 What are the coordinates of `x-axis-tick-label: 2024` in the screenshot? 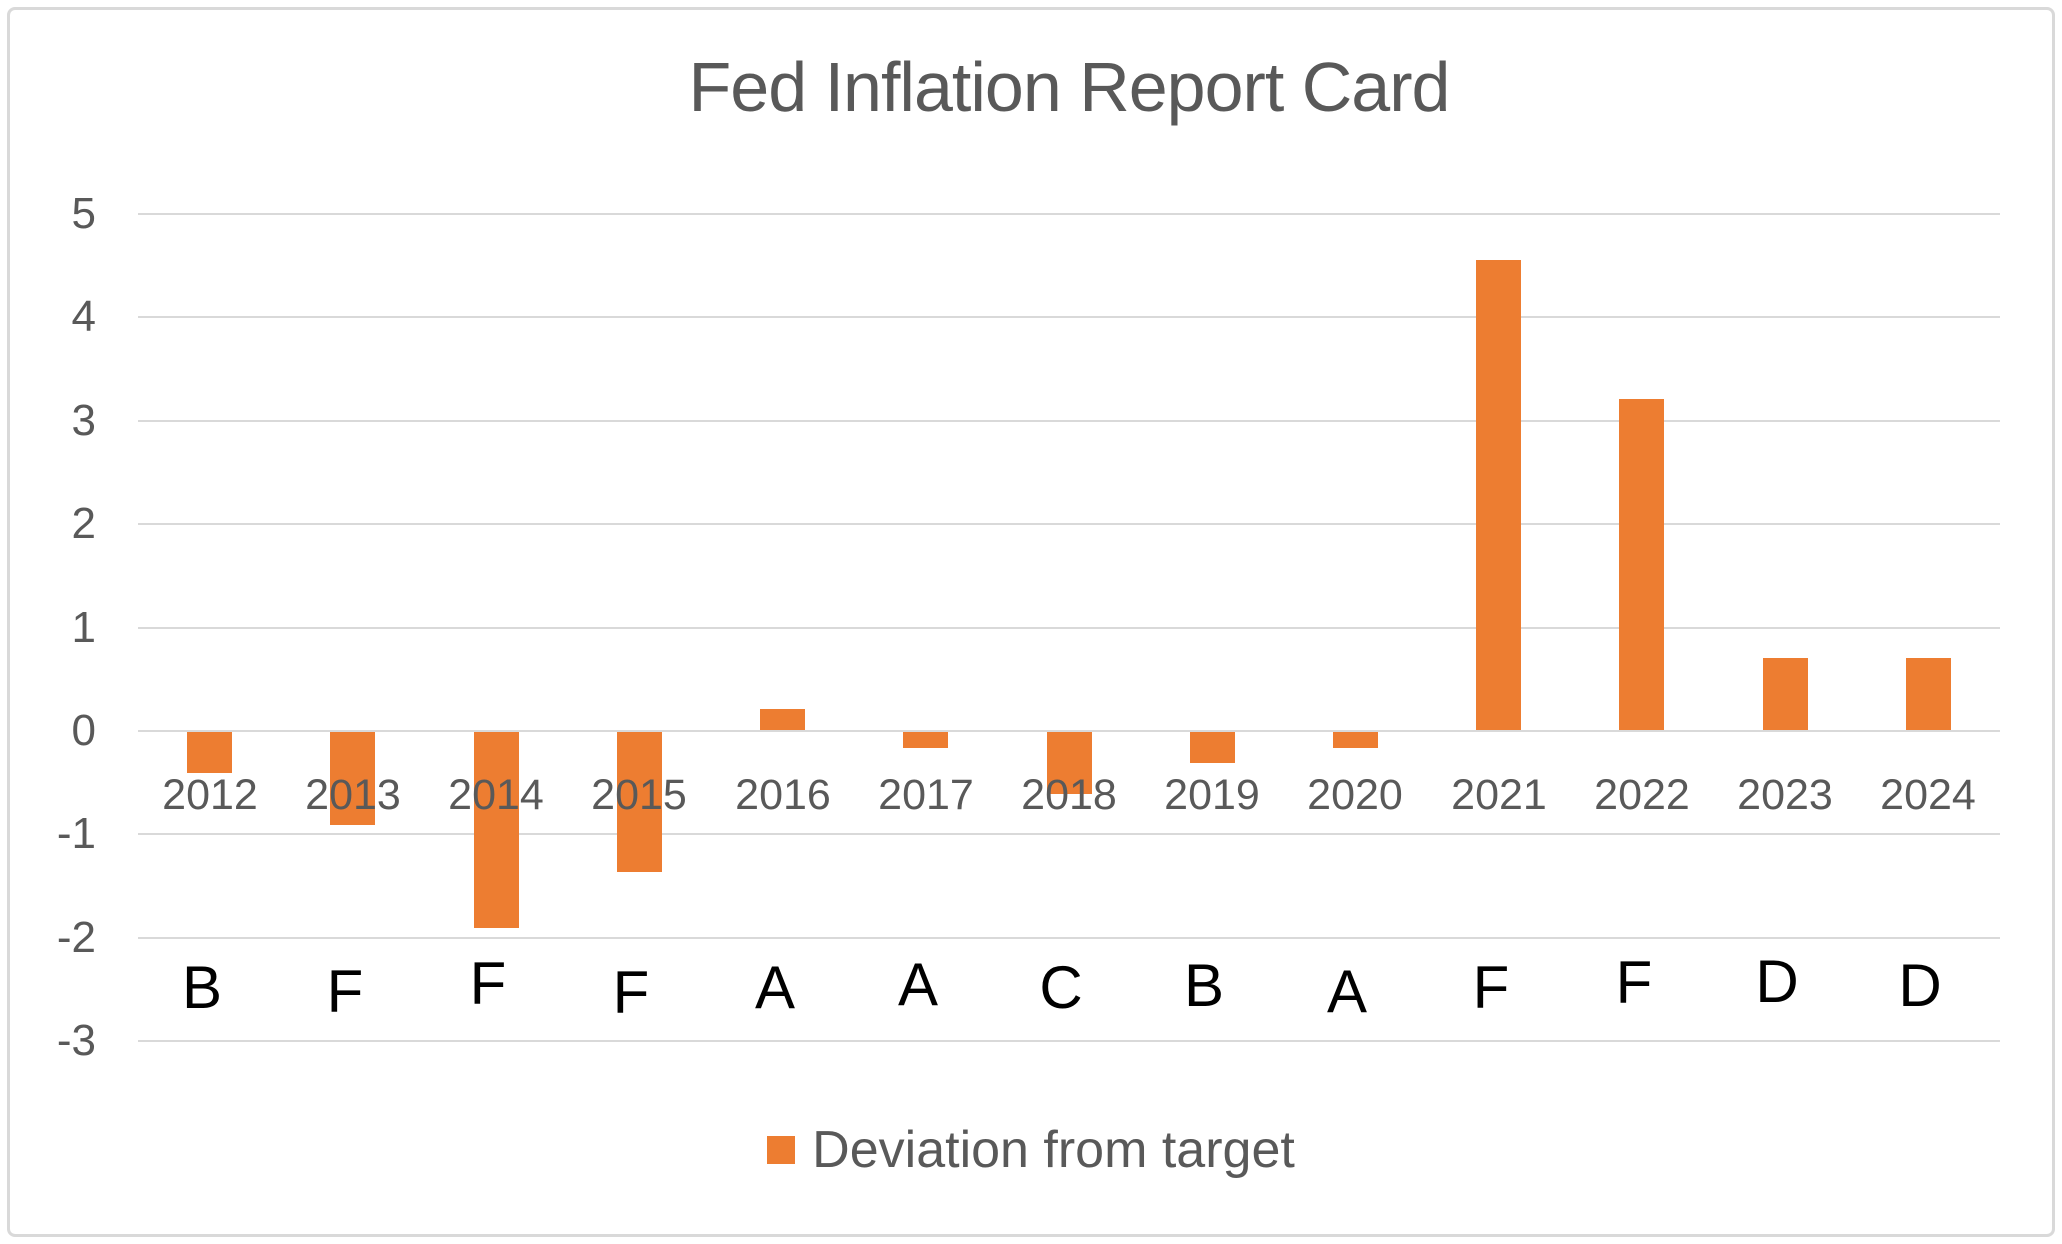 It's located at (1928, 795).